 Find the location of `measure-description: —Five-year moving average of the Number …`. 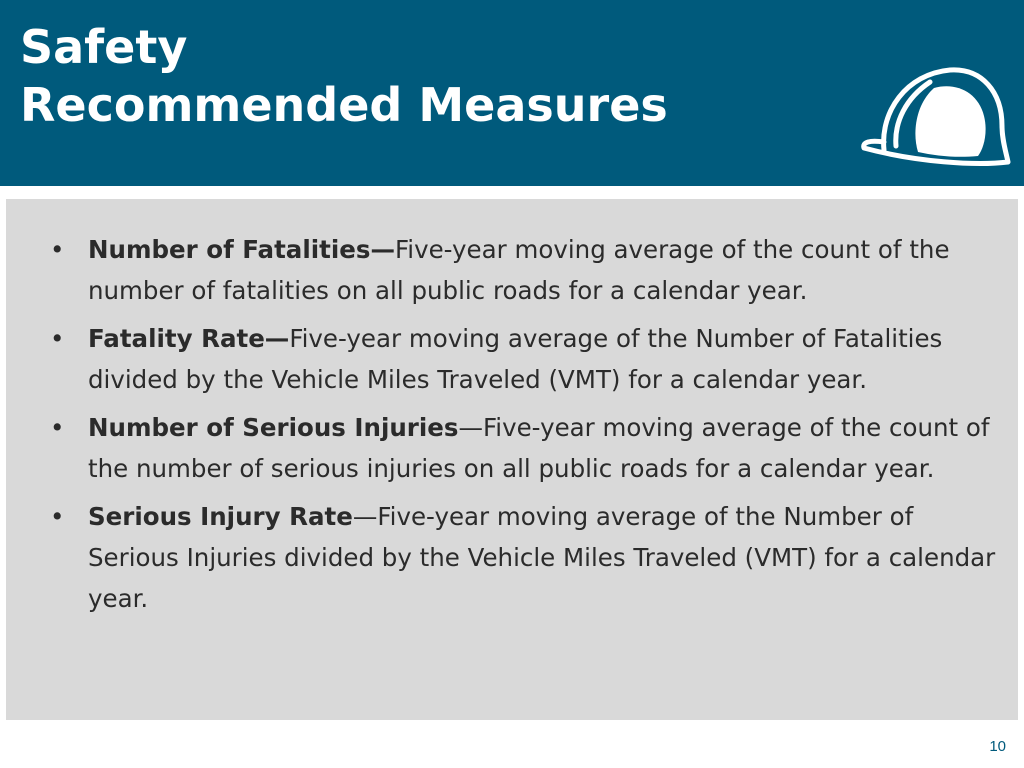

measure-description: —Five-year moving average of the Number … is located at coordinates (542, 557).